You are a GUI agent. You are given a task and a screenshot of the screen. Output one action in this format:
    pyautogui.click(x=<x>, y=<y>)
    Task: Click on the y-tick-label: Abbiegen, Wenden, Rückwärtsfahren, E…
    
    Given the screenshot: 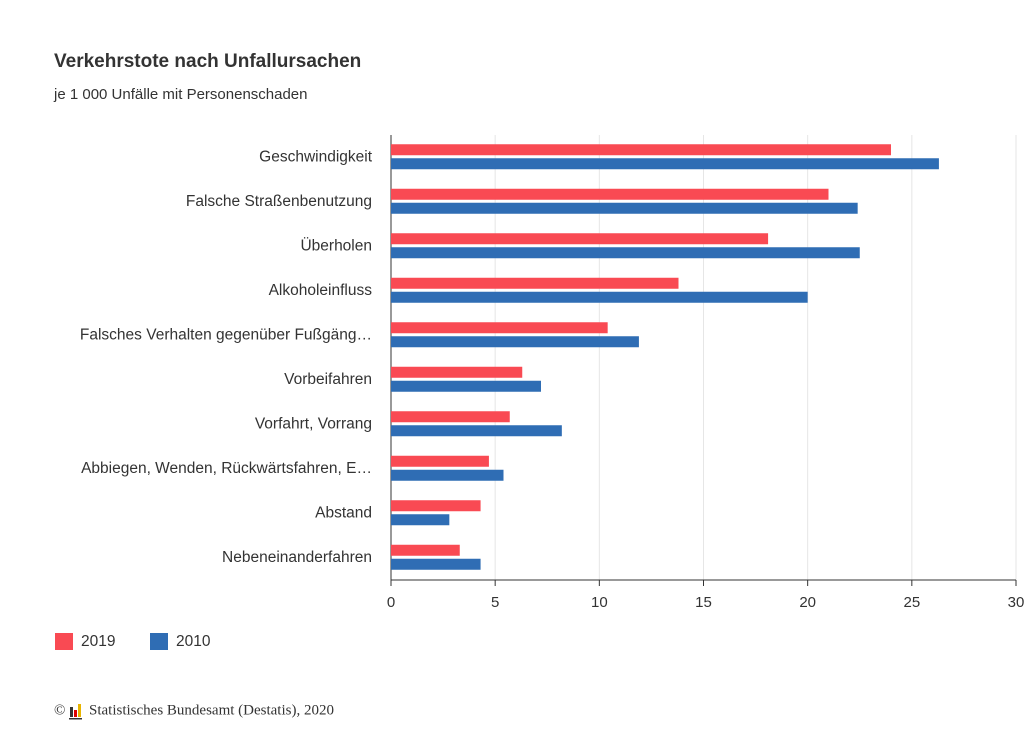 What is the action you would take?
    pyautogui.click(x=226, y=468)
    